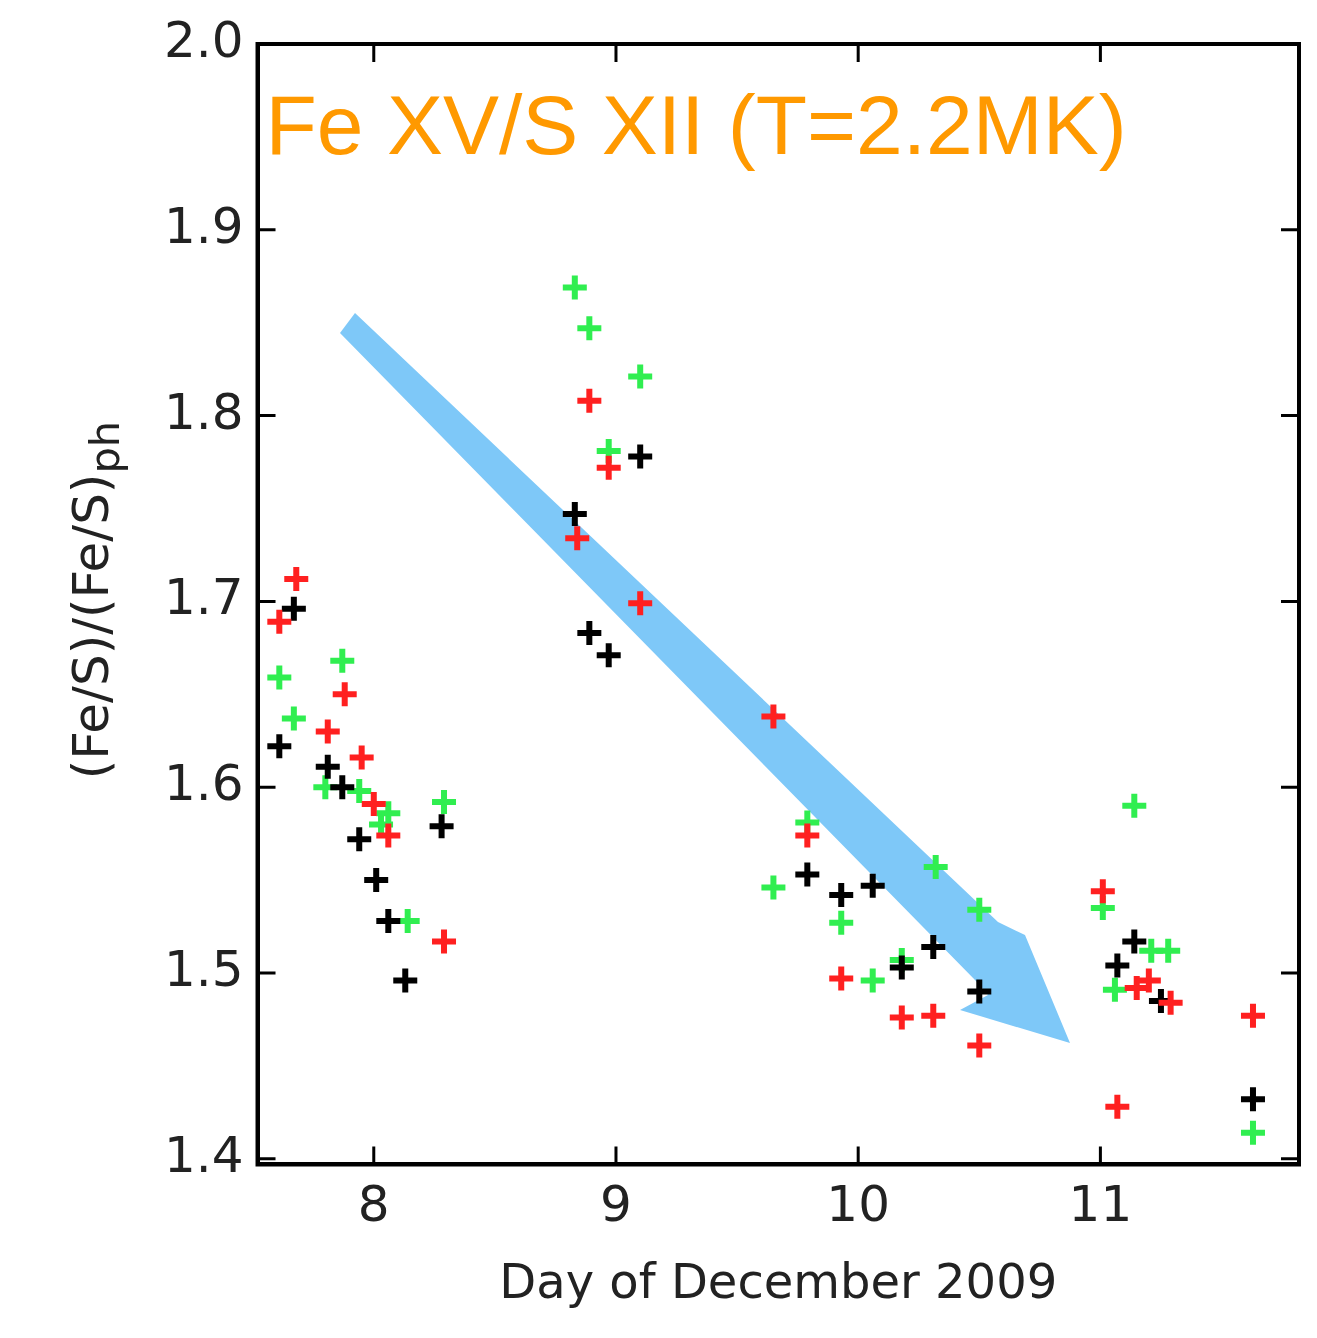  What do you see at coordinates (203, 411) in the screenshot?
I see `y-tick-label: 1.8` at bounding box center [203, 411].